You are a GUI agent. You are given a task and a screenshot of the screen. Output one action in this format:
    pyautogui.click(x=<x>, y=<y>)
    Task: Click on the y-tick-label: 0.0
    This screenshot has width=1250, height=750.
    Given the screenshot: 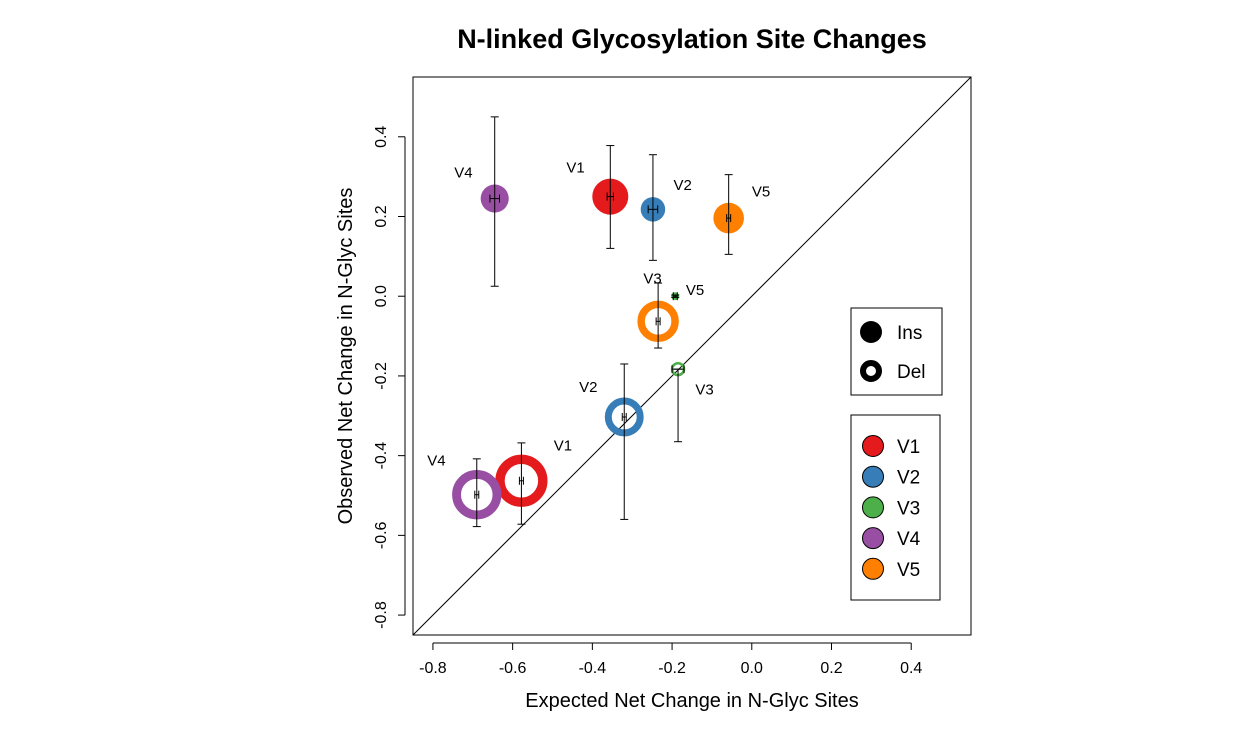 What is the action you would take?
    pyautogui.click(x=381, y=296)
    